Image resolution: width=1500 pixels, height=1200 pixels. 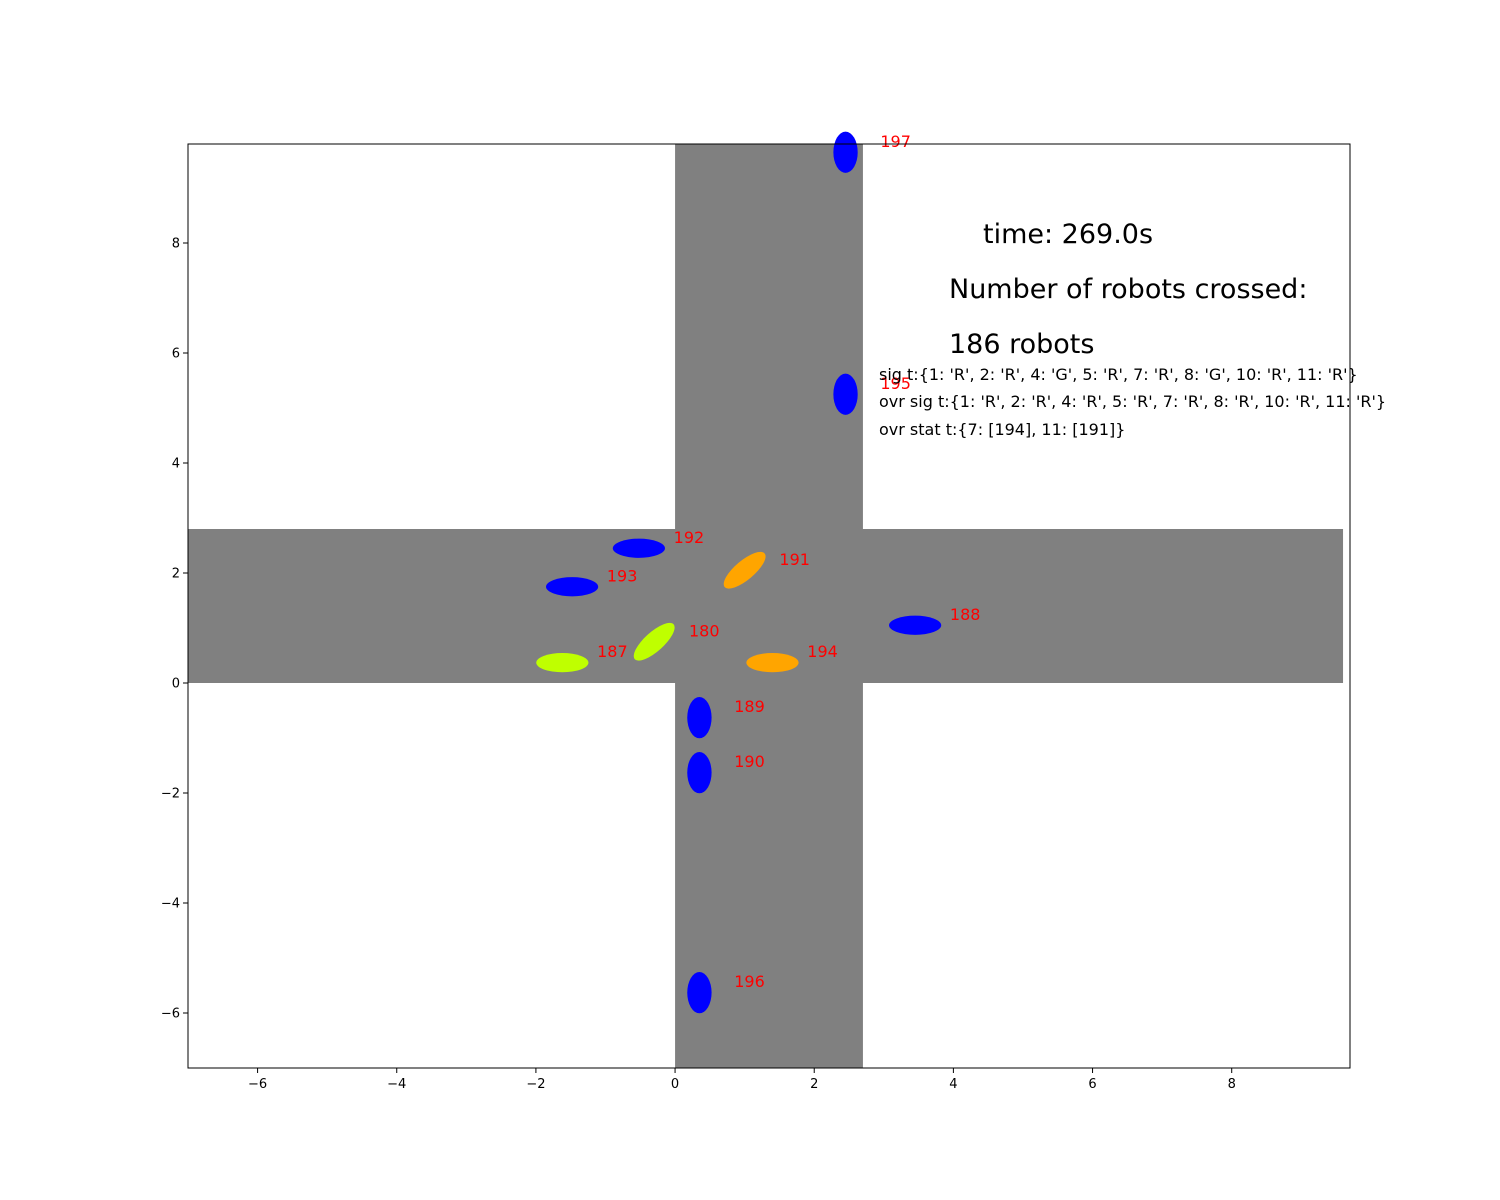 What do you see at coordinates (742, 1080) in the screenshot?
I see `x-axis: −6 −4 −2 0 2 4 6 8` at bounding box center [742, 1080].